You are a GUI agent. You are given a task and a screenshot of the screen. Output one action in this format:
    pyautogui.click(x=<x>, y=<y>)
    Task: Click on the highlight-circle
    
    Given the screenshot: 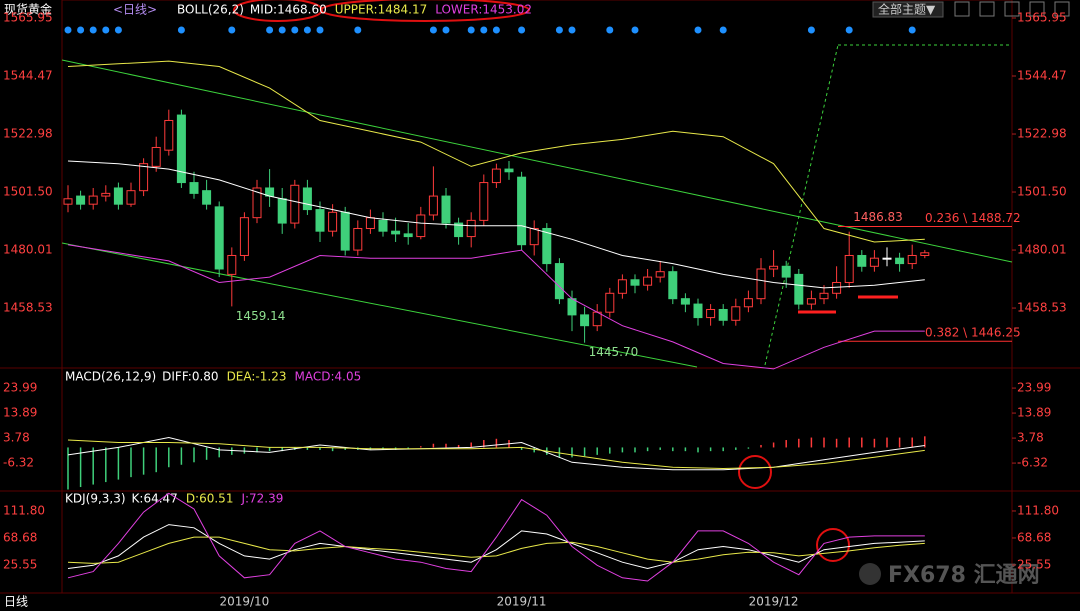 What is the action you would take?
    pyautogui.click(x=755, y=472)
    